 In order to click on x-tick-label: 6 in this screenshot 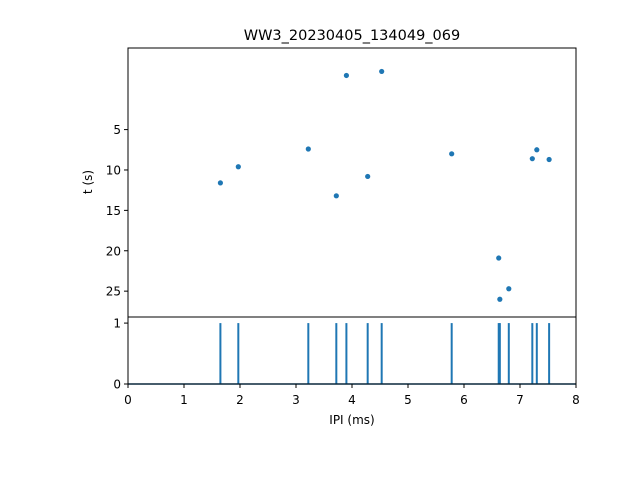, I will do `click(464, 400)`.